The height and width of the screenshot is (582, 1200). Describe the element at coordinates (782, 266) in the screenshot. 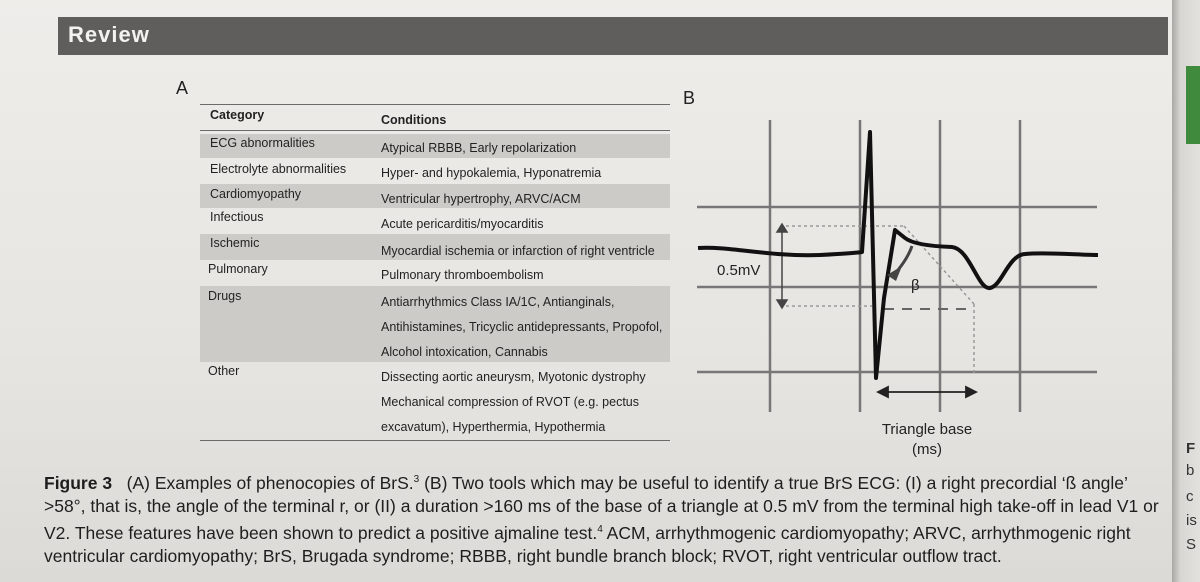

I see `amplitude-arrow` at that location.